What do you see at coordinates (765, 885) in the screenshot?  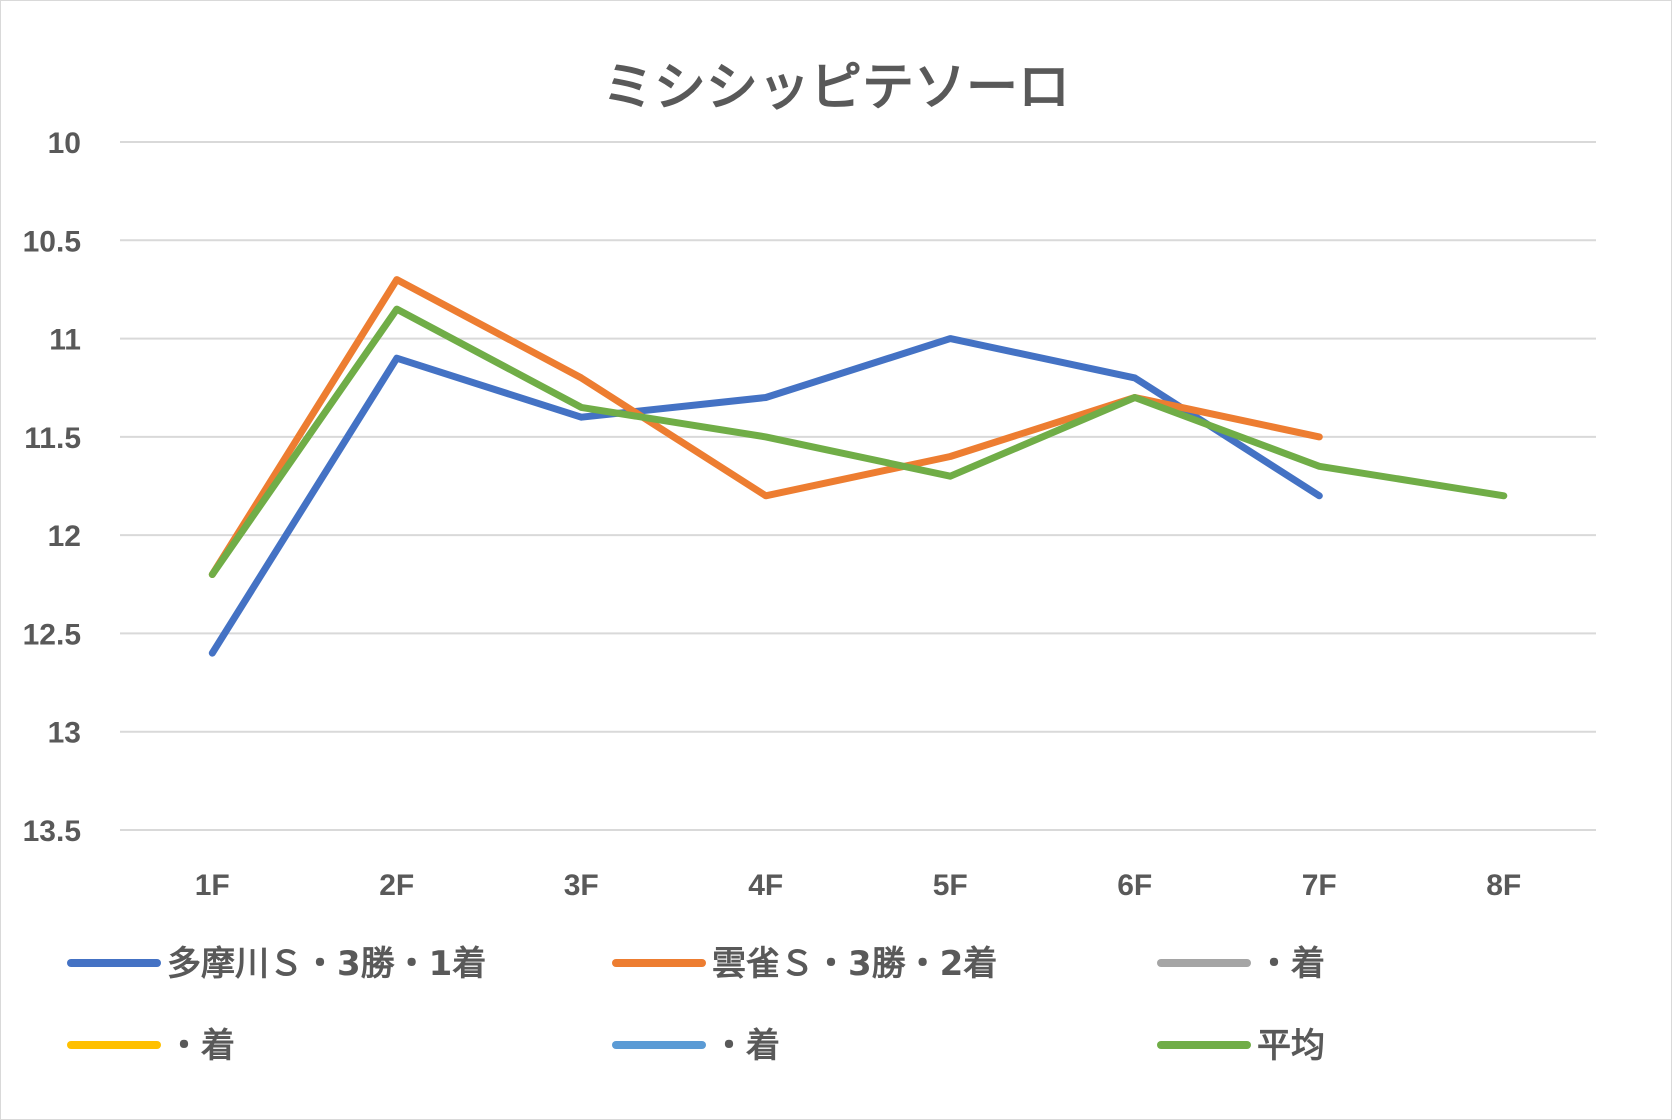 I see `x-tick-label: 4F` at bounding box center [765, 885].